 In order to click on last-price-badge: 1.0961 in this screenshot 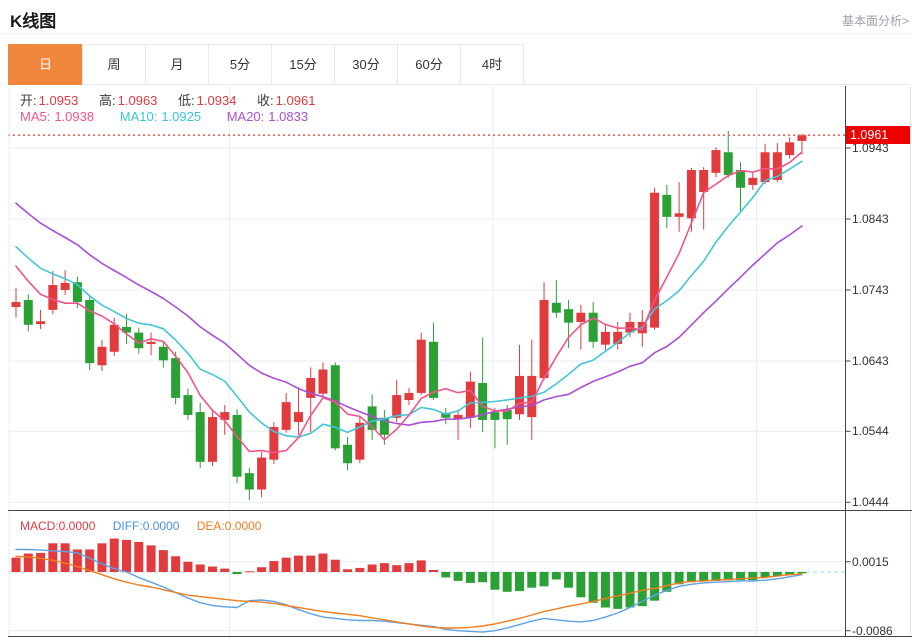, I will do `click(878, 135)`.